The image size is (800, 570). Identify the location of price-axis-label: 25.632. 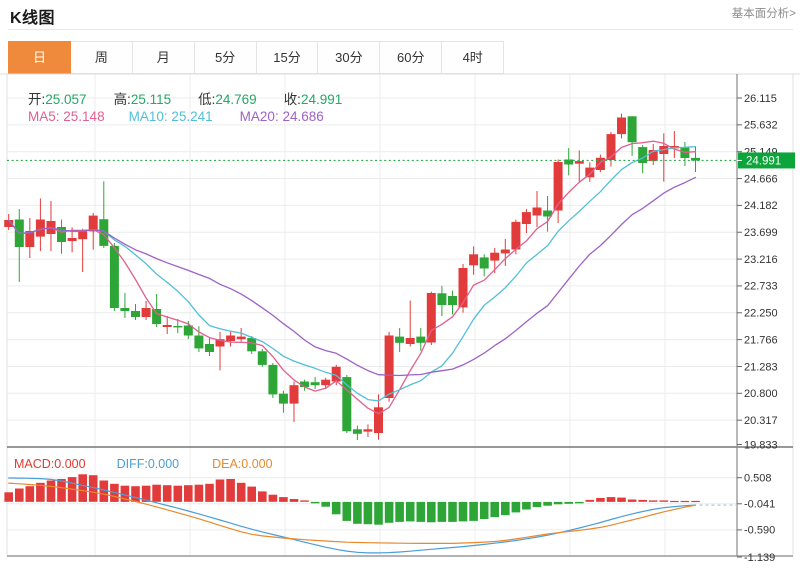
(761, 126).